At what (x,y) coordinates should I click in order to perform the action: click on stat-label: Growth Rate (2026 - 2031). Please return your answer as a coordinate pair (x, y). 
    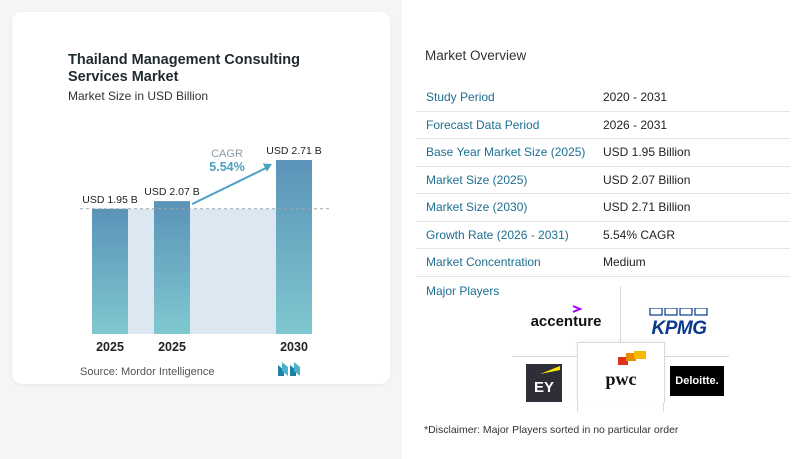
    Looking at the image, I should click on (497, 234).